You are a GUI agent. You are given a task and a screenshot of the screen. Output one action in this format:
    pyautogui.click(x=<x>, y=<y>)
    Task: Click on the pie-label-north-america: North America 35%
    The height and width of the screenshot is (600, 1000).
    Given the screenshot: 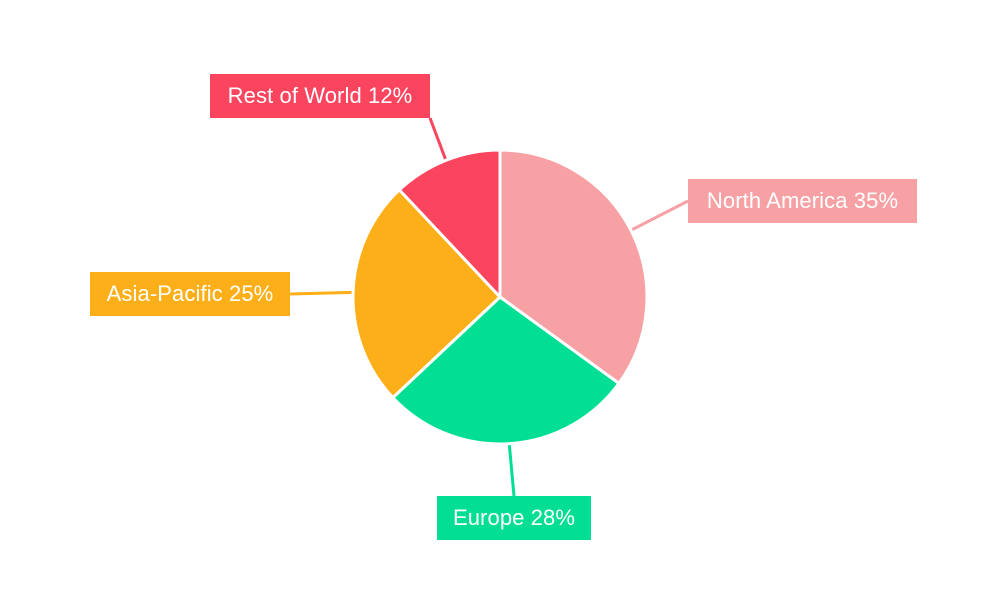 What is the action you would take?
    pyautogui.click(x=802, y=201)
    